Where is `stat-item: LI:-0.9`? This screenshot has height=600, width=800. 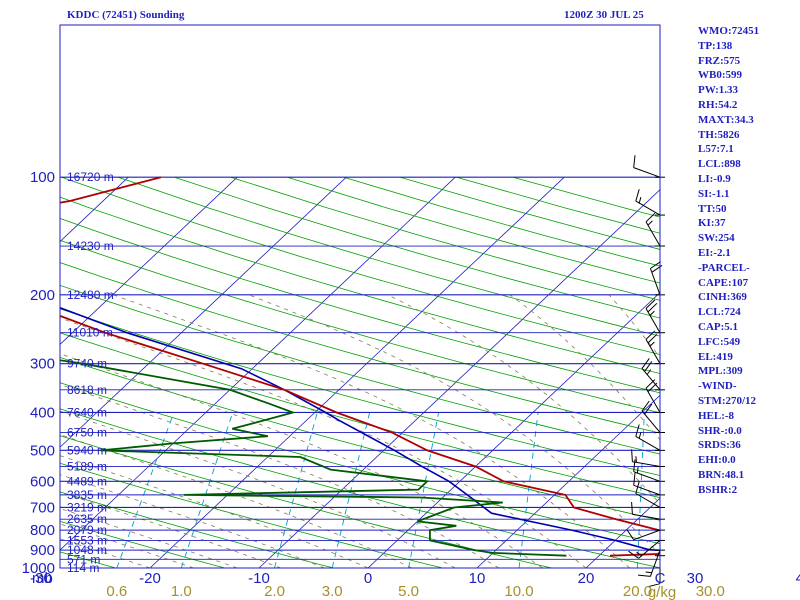 stat-item: LI:-0.9 is located at coordinates (714, 178).